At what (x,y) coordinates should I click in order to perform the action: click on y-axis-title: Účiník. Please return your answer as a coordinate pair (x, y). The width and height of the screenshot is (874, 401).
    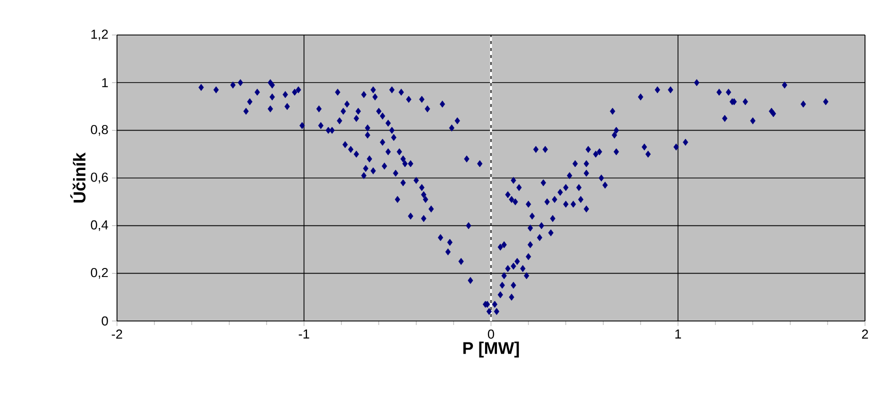
    Looking at the image, I should click on (78, 177).